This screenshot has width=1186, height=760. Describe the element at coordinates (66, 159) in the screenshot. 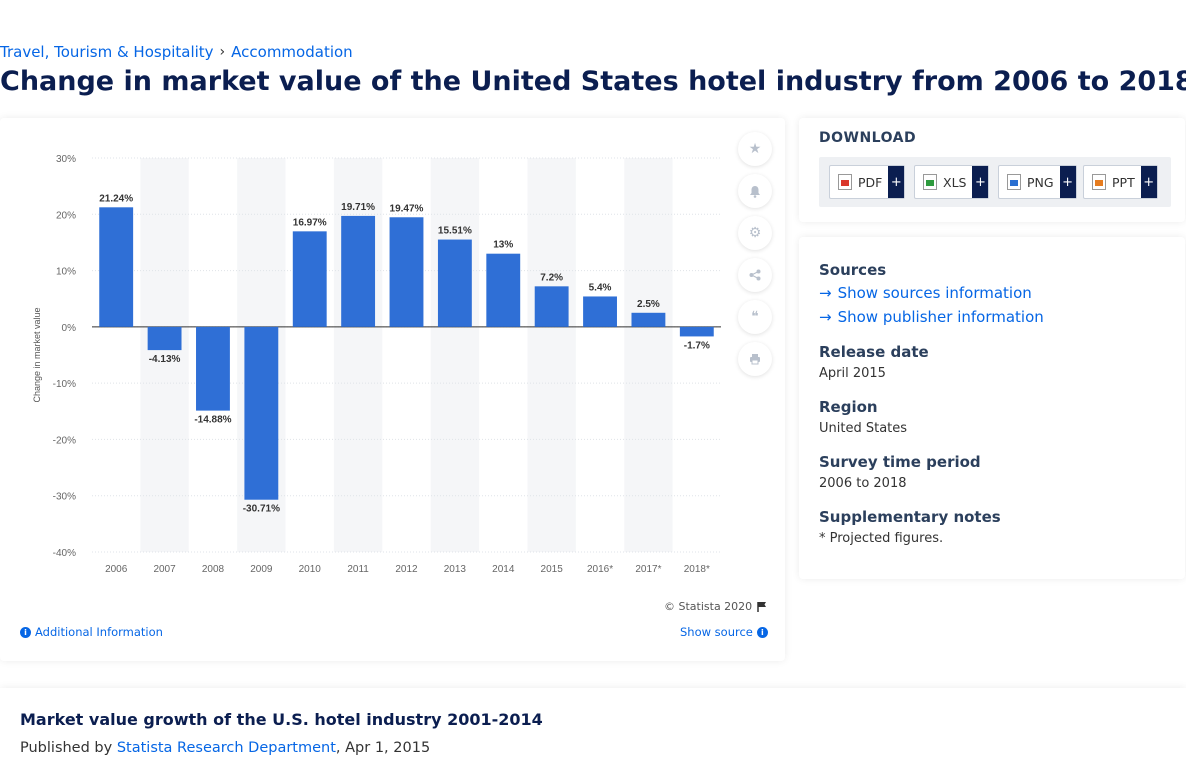

I see `y-tick-label: 30%` at that location.